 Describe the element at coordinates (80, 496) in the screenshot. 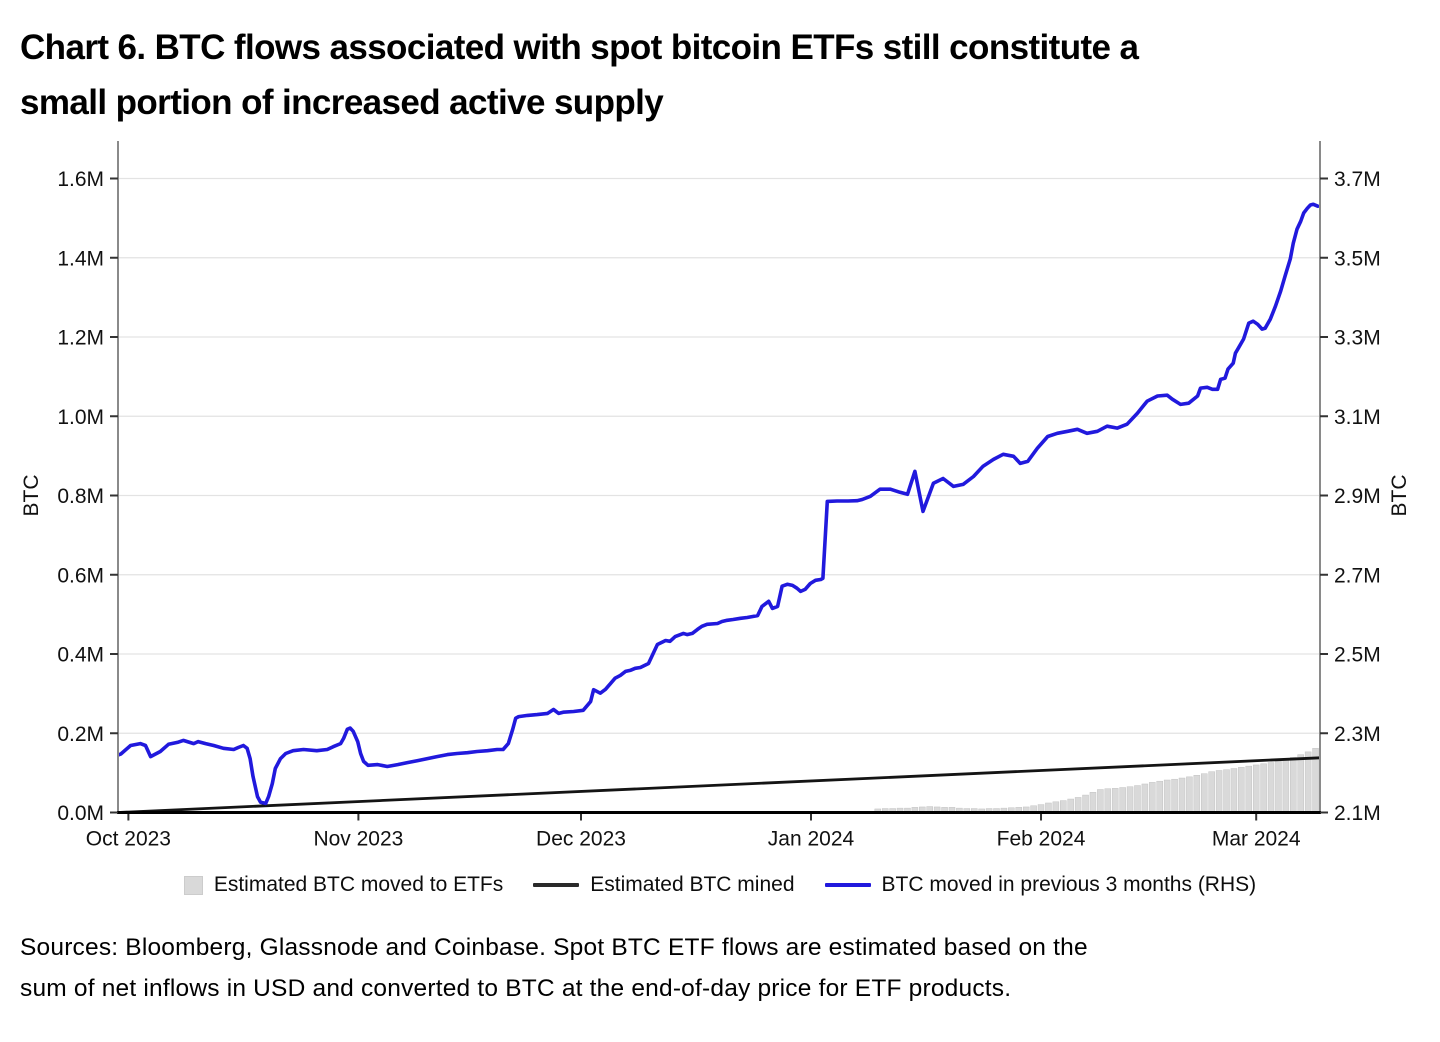

I see `left-tick-label: 0.8M` at that location.